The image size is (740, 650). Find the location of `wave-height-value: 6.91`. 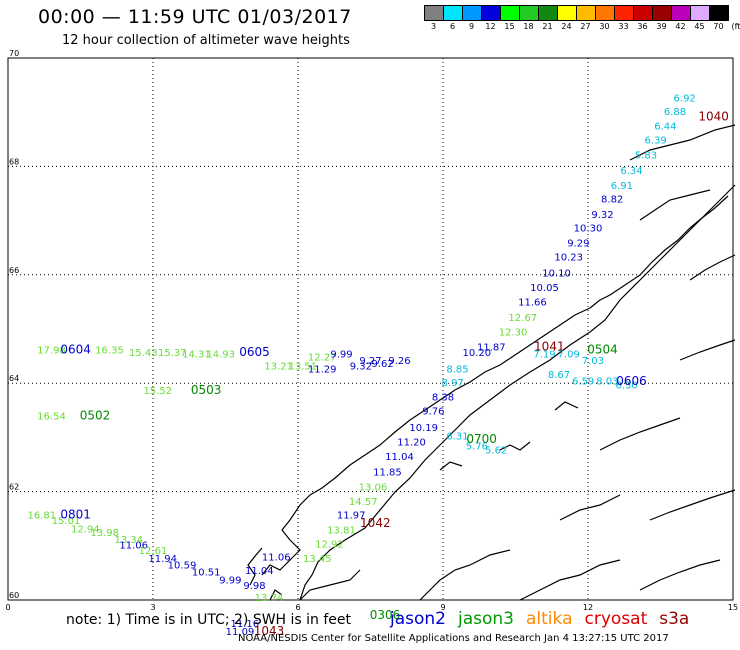

wave-height-value: 6.91 is located at coordinates (622, 186).